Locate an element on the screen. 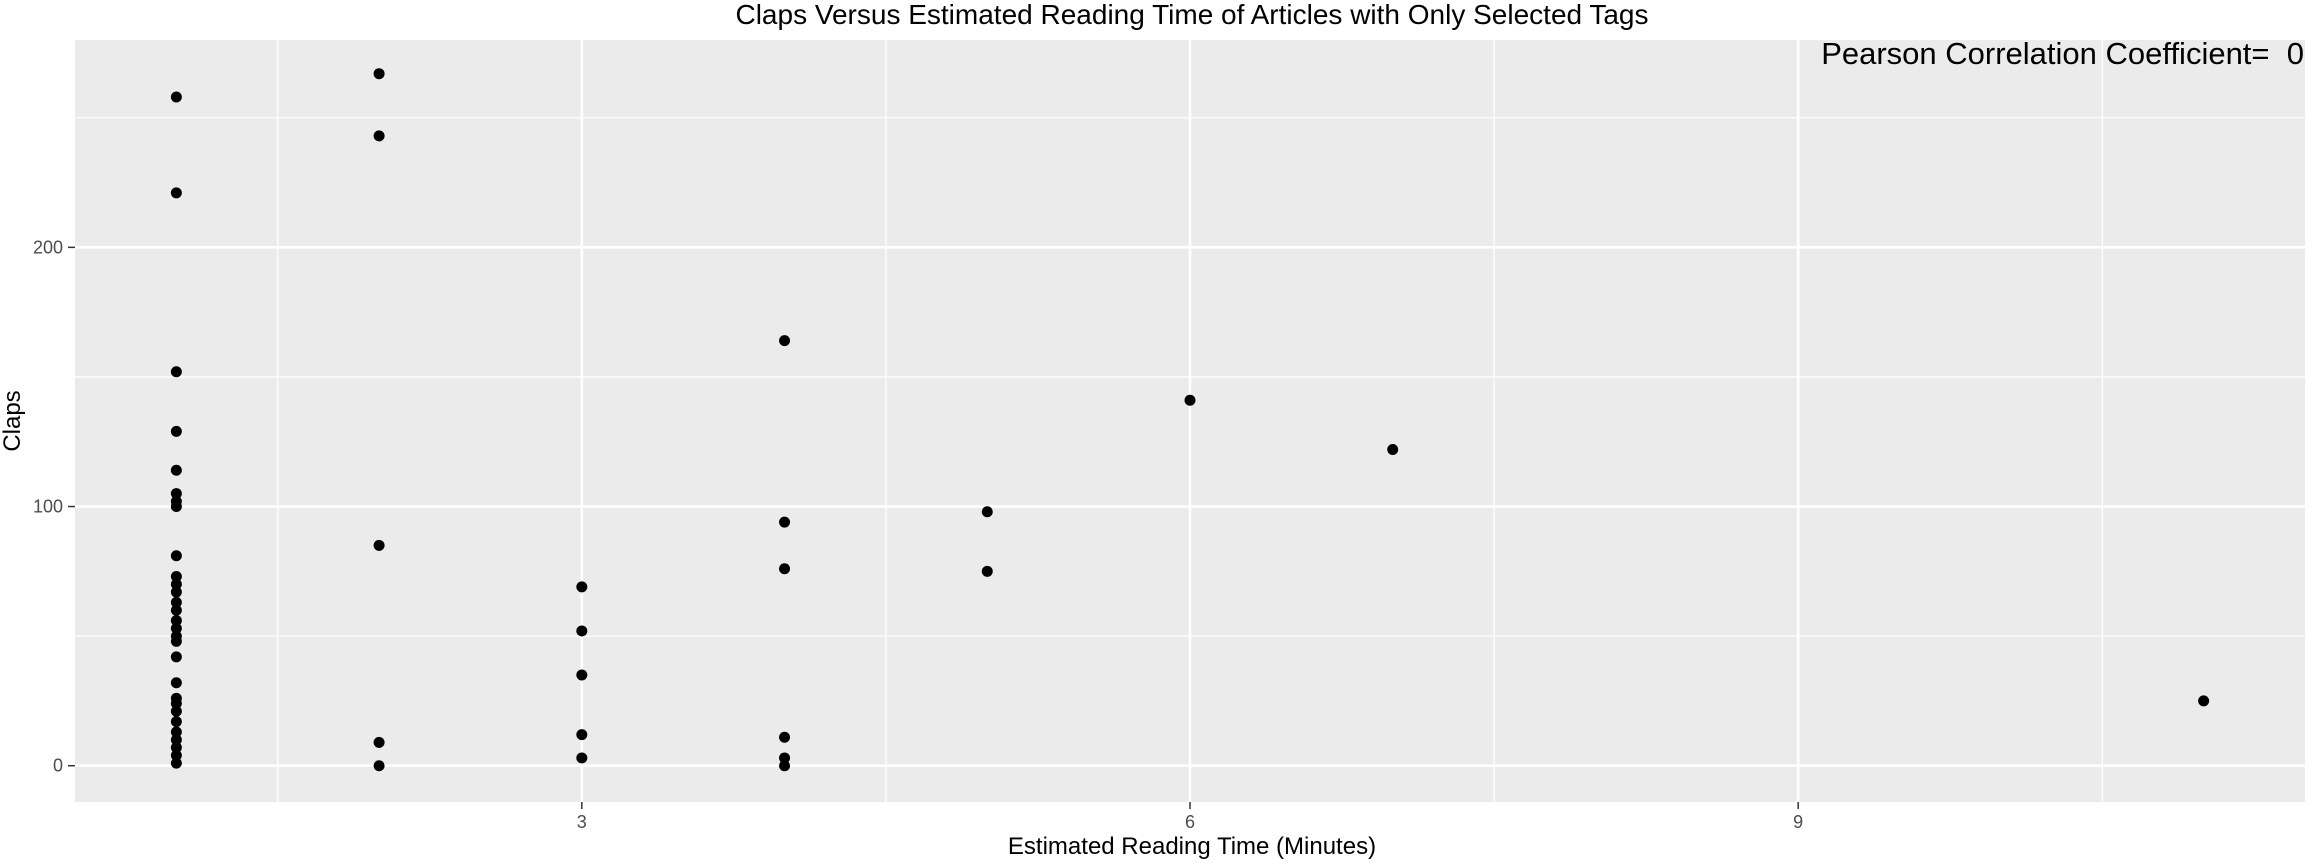 This screenshot has height=864, width=2314. y-tick-label: 200 is located at coordinates (48, 247).